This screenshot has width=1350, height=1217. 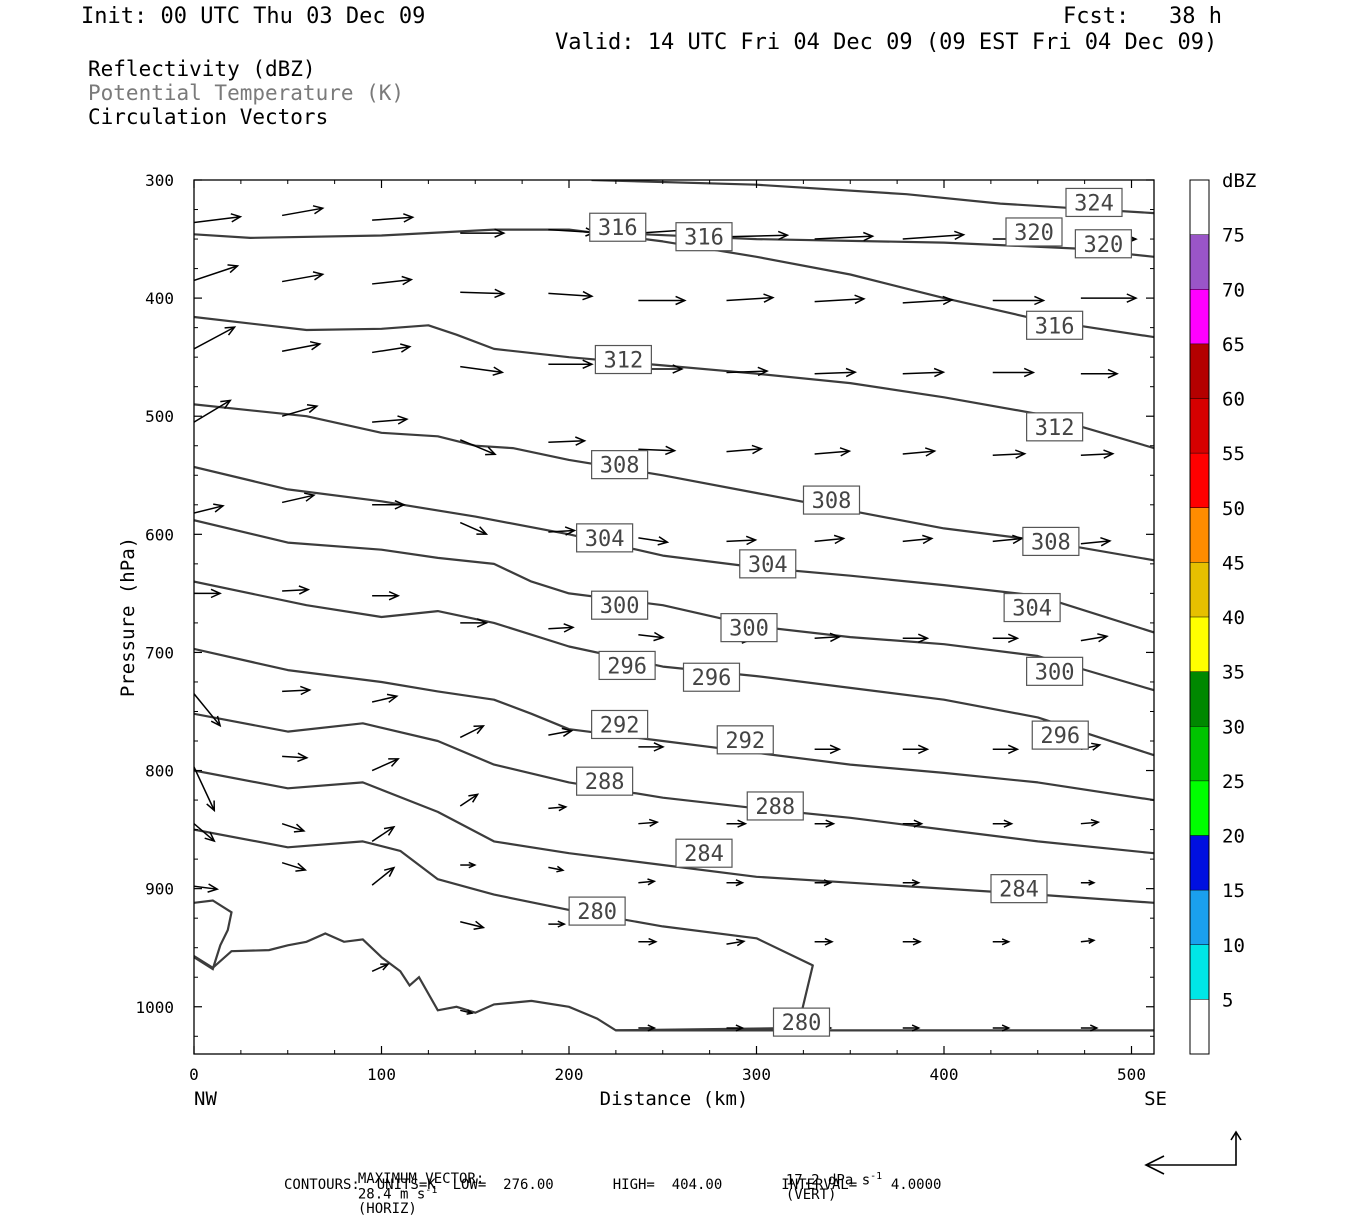 I want to click on contour-label: 316, so click(x=1055, y=325).